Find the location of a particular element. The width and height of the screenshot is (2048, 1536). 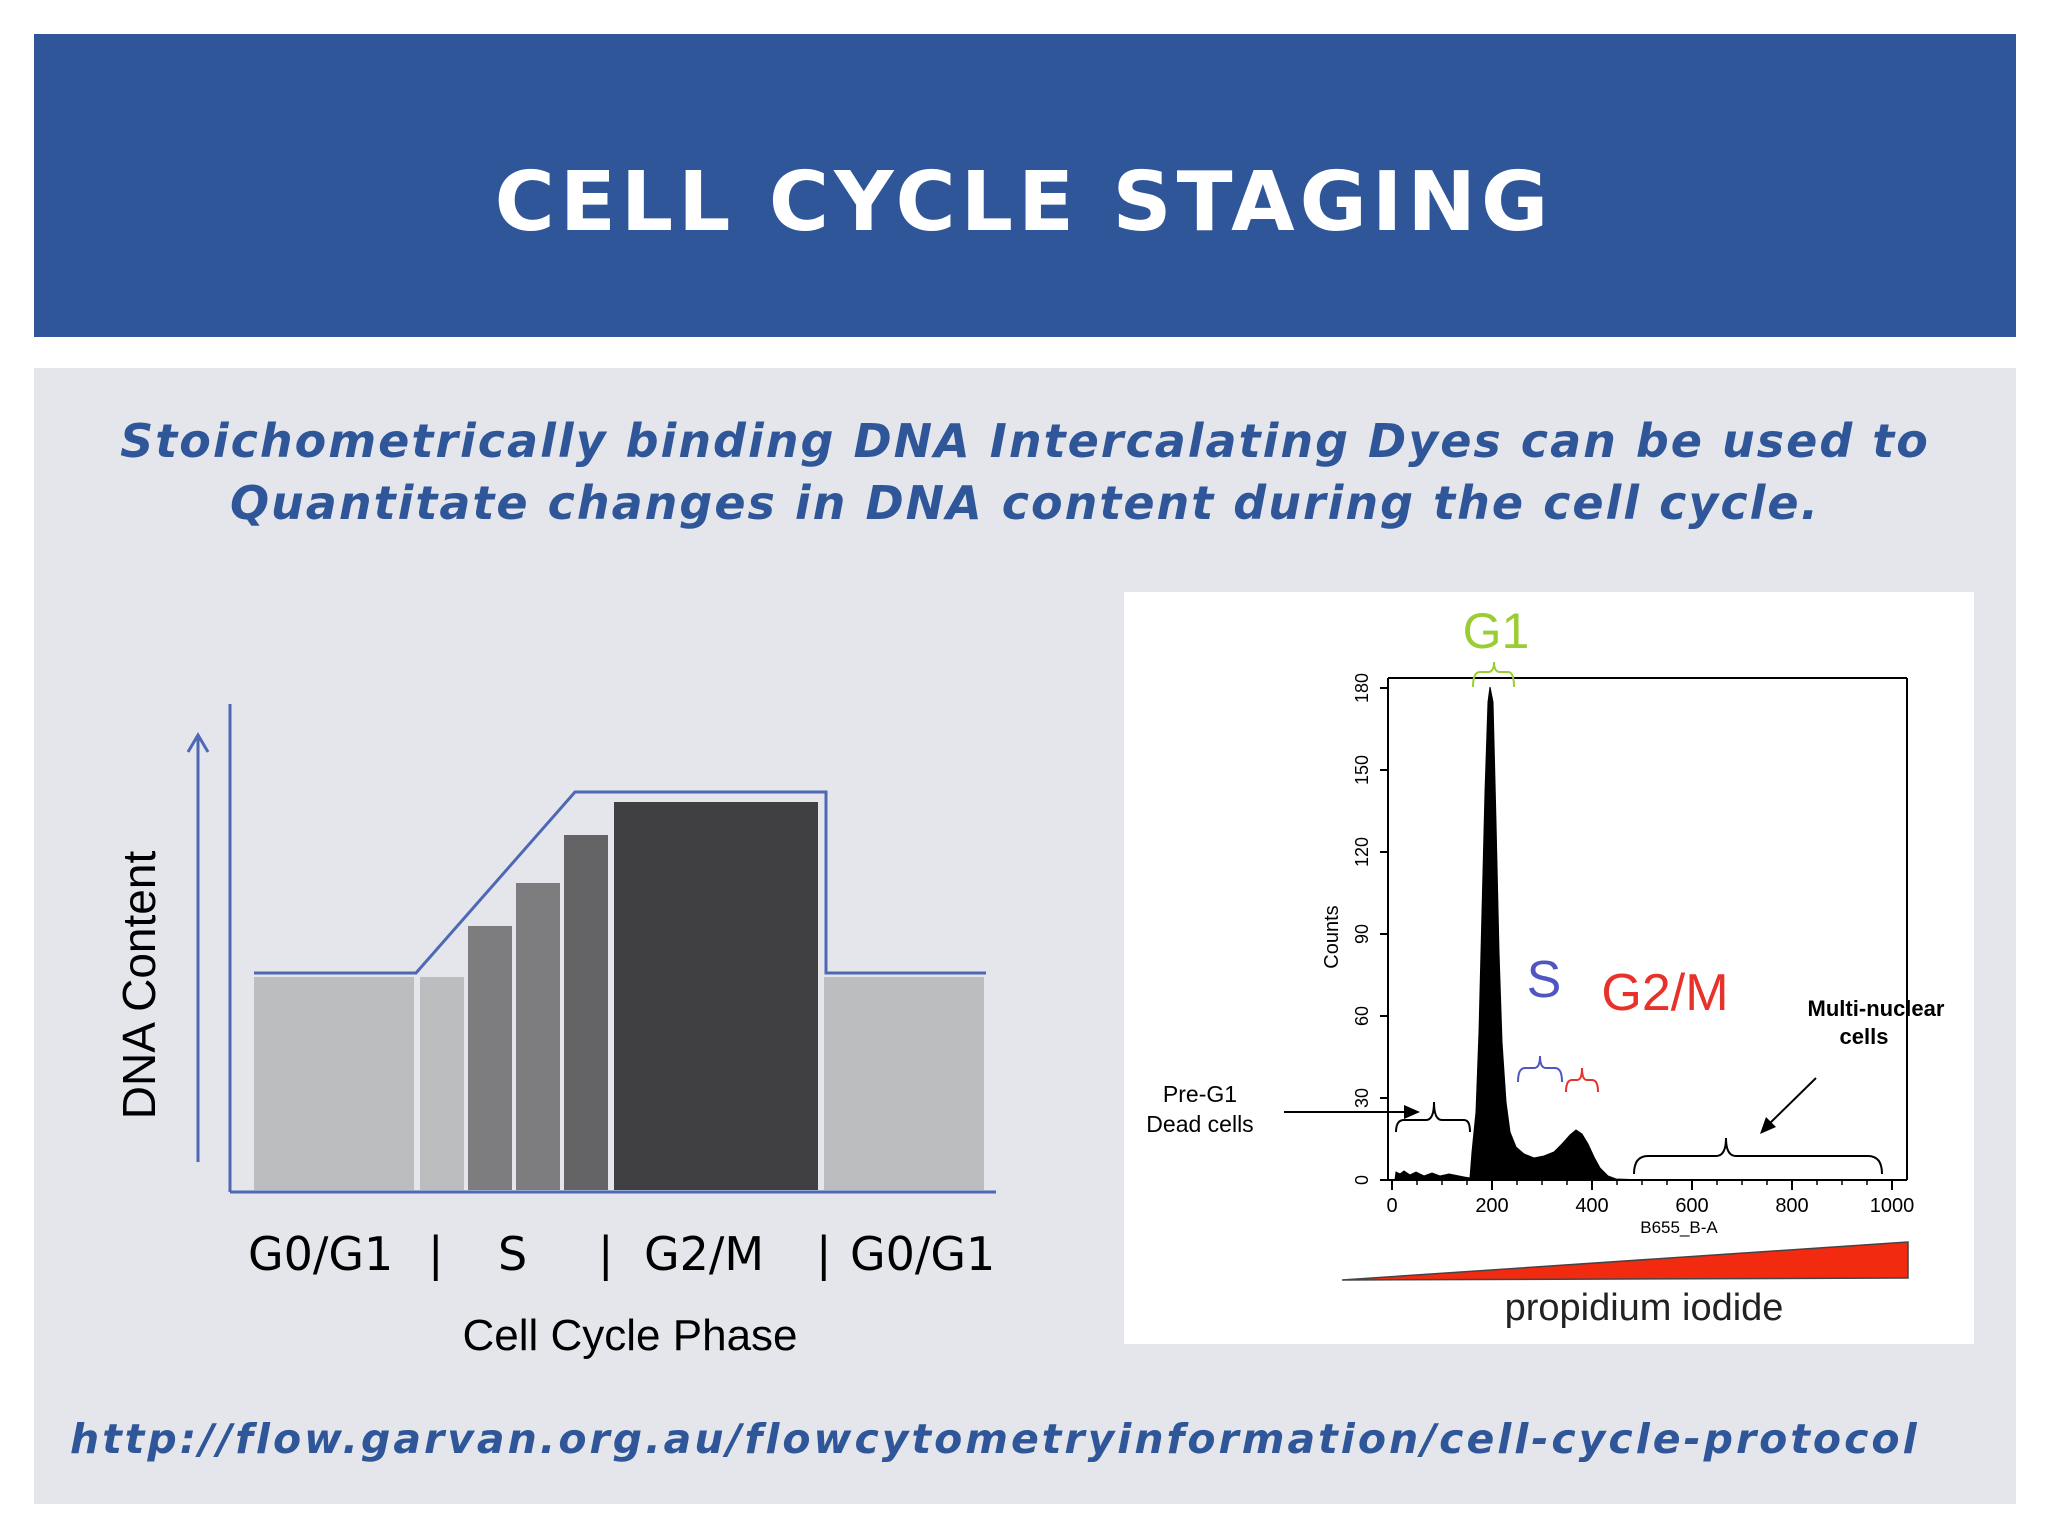

x-tick-200: 200 is located at coordinates (1491, 1206).